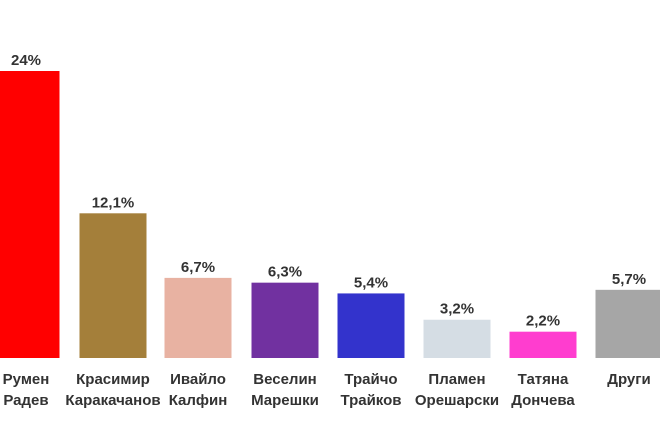  What do you see at coordinates (113, 202) in the screenshot?
I see `value-label-1: 12,1%` at bounding box center [113, 202].